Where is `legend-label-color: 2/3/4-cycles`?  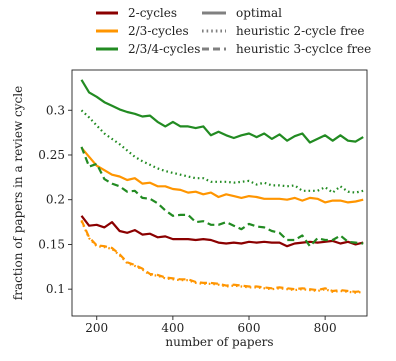
legend-label-color: 2/3/4-cycles is located at coordinates (164, 49).